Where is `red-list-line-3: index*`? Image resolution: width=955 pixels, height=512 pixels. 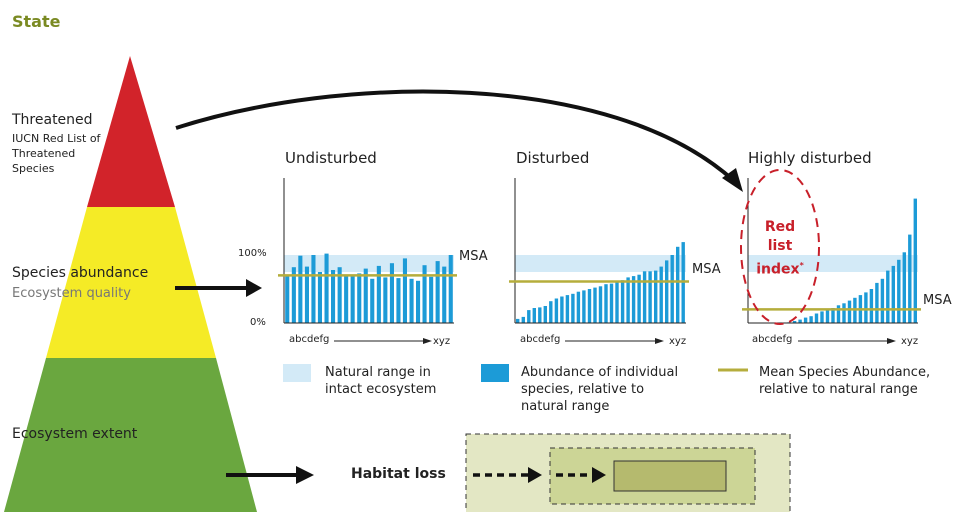 red-list-line-3: index* is located at coordinates (780, 268).